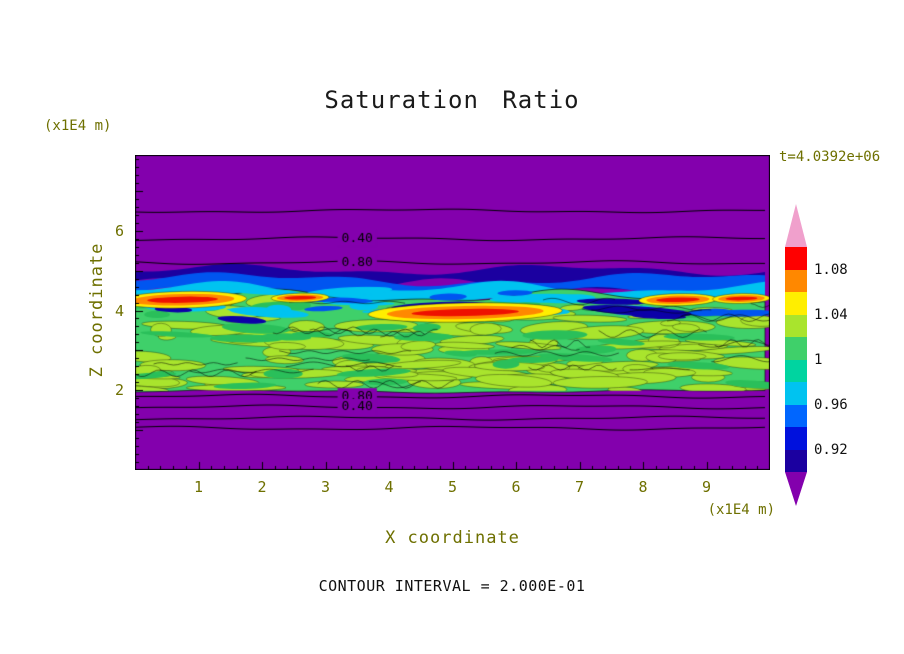 Image resolution: width=904 pixels, height=654 pixels. I want to click on colorbar, so click(796, 355).